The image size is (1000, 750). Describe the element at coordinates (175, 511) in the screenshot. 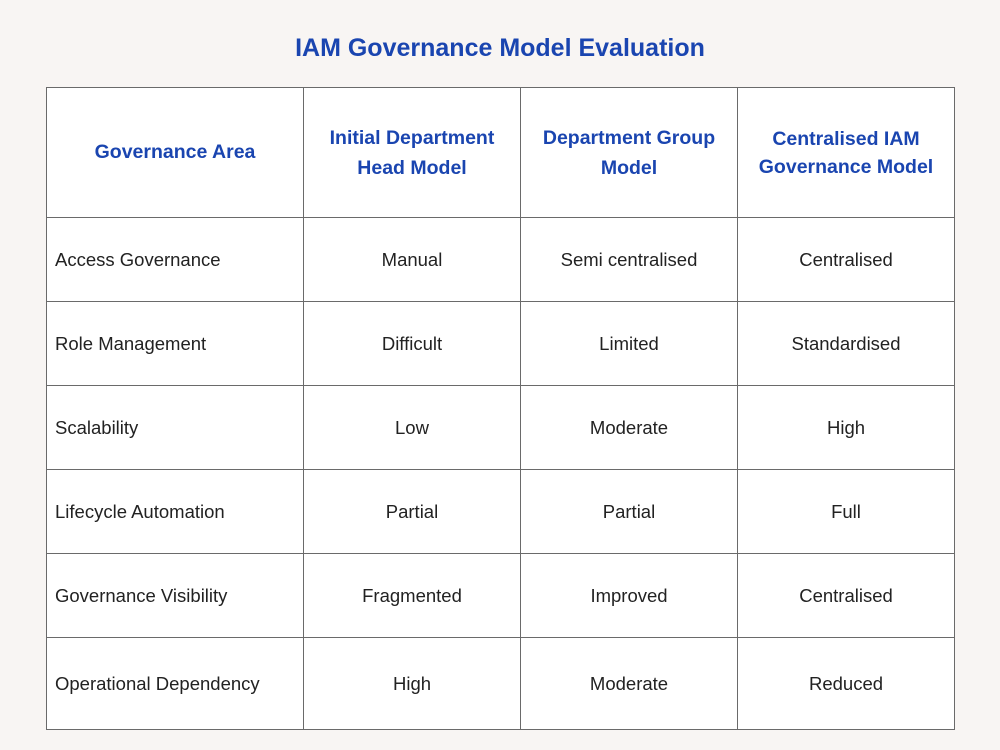

I see `row-label: Lifecycle Automation` at that location.